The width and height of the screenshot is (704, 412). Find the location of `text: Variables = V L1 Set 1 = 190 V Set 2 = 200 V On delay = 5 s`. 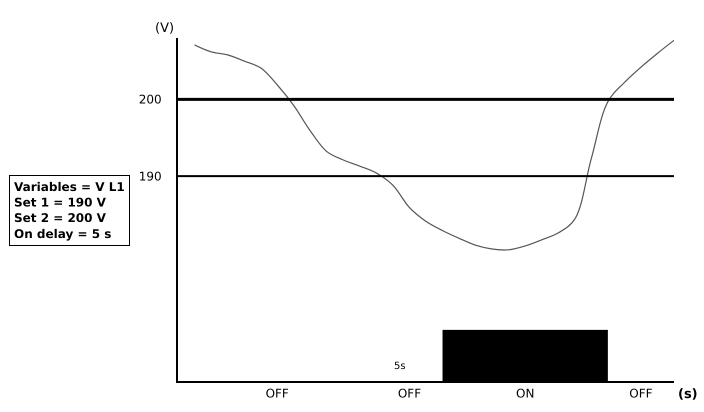

text: Variables = V L1 Set 1 = 190 V Set 2 = 200 V On delay = 5 s is located at coordinates (69, 210).